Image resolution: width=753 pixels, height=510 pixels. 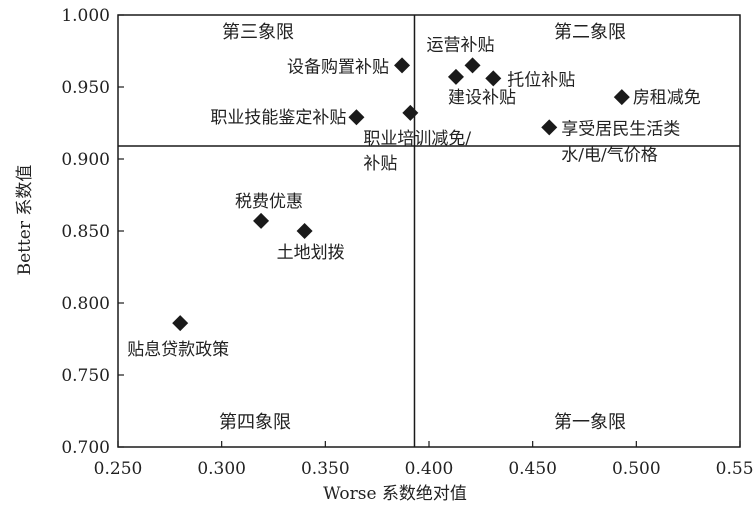 I want to click on data-point-label: 享受居民生活类水/电/气价格, so click(x=620, y=142).